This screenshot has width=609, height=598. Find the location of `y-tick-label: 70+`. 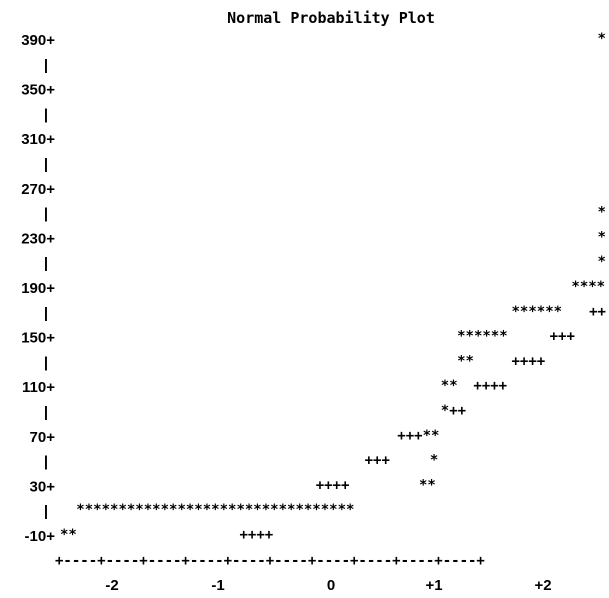

y-tick-label: 70+ is located at coordinates (43, 437).